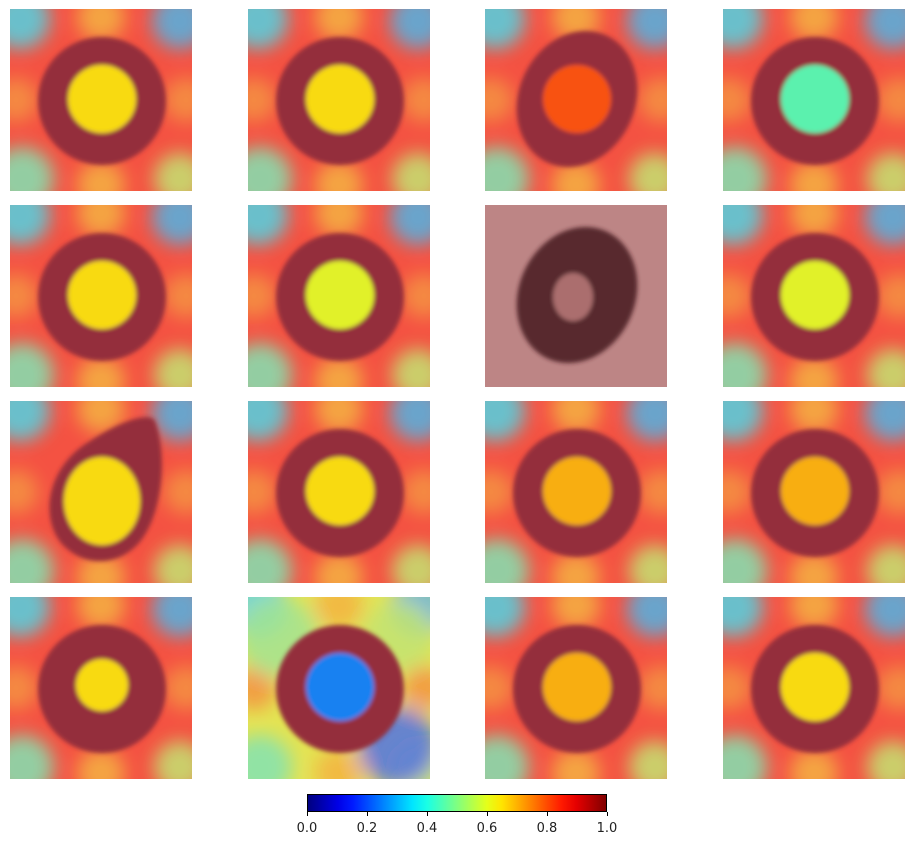 The image size is (914, 844). What do you see at coordinates (457, 828) in the screenshot?
I see `colorbar-ticks: 0.0 0.2 0.4 0.6 0.8 1.0` at bounding box center [457, 828].